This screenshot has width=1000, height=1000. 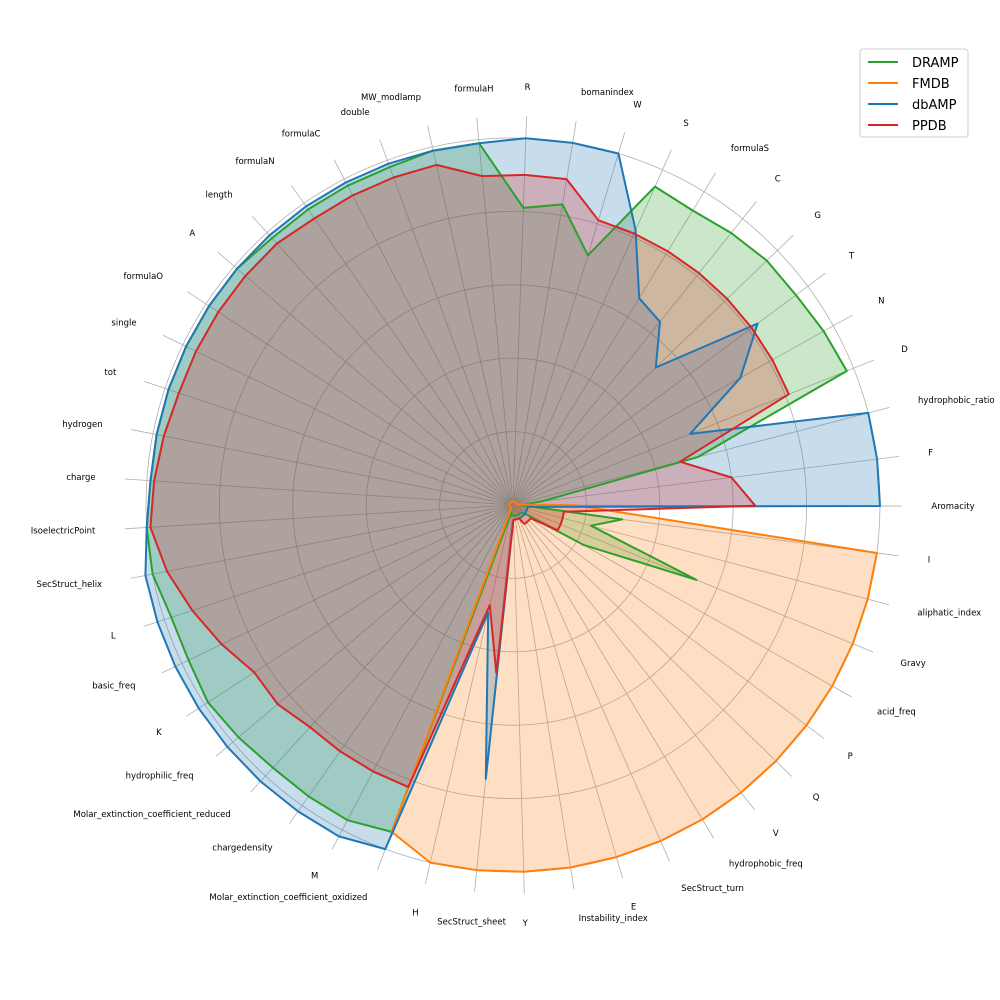 I want to click on axis-label: Molar_extinction_coefficient_reduced, so click(x=151, y=815).